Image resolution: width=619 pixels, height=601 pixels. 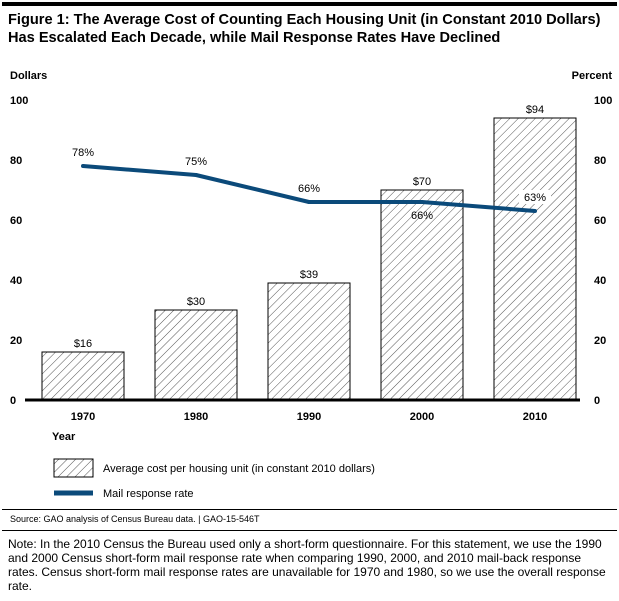 I want to click on x-tick-label: 2000, so click(x=422, y=417).